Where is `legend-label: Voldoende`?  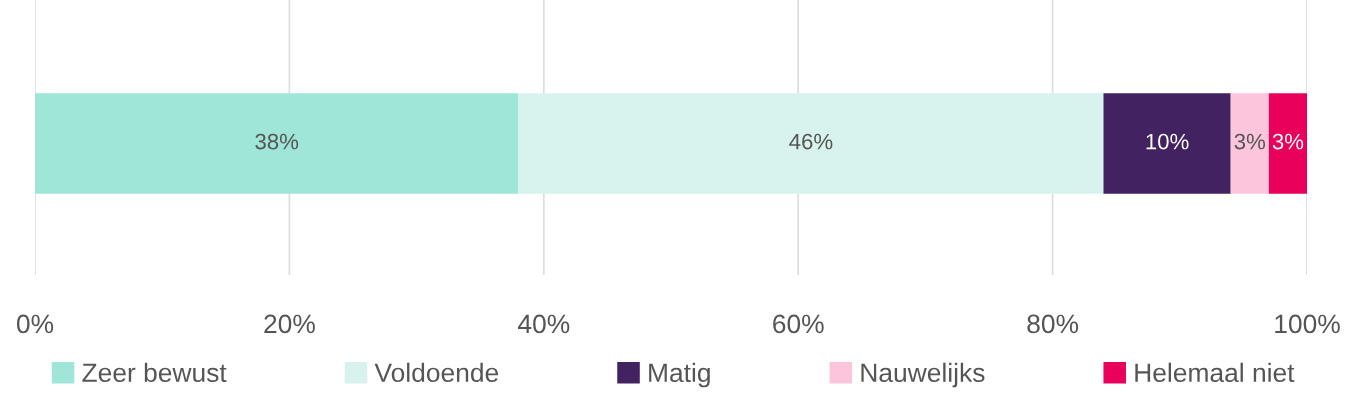
legend-label: Voldoende is located at coordinates (436, 372).